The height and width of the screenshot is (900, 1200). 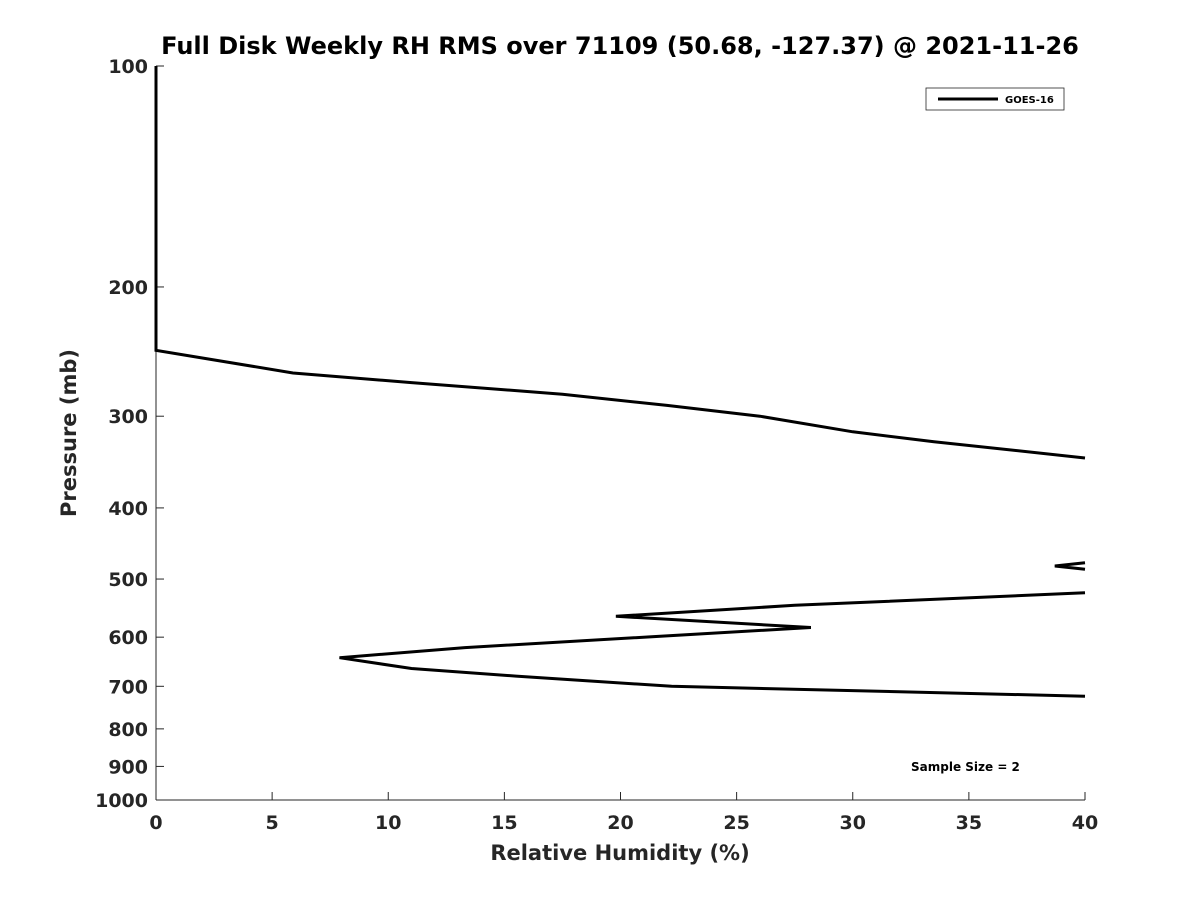 What do you see at coordinates (504, 823) in the screenshot?
I see `x-tick-label-15: 15` at bounding box center [504, 823].